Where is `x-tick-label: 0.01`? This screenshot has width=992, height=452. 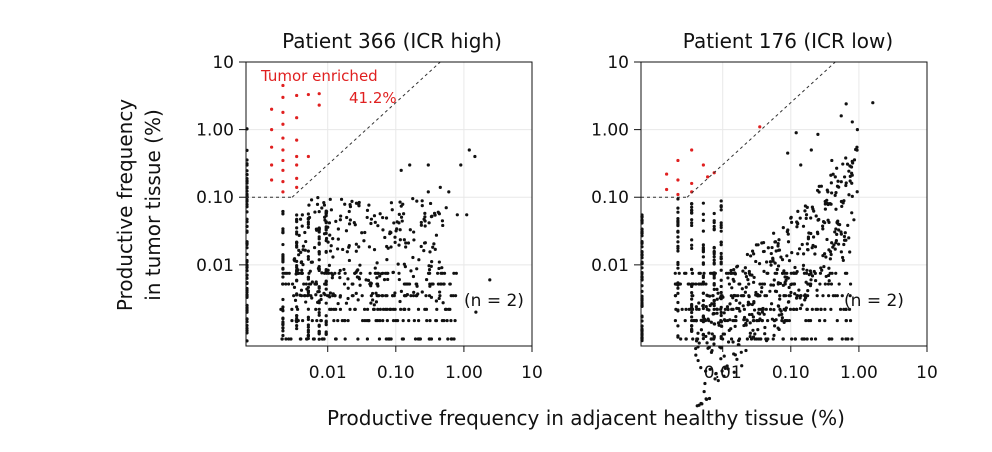
x-tick-label: 0.01 is located at coordinates (723, 373).